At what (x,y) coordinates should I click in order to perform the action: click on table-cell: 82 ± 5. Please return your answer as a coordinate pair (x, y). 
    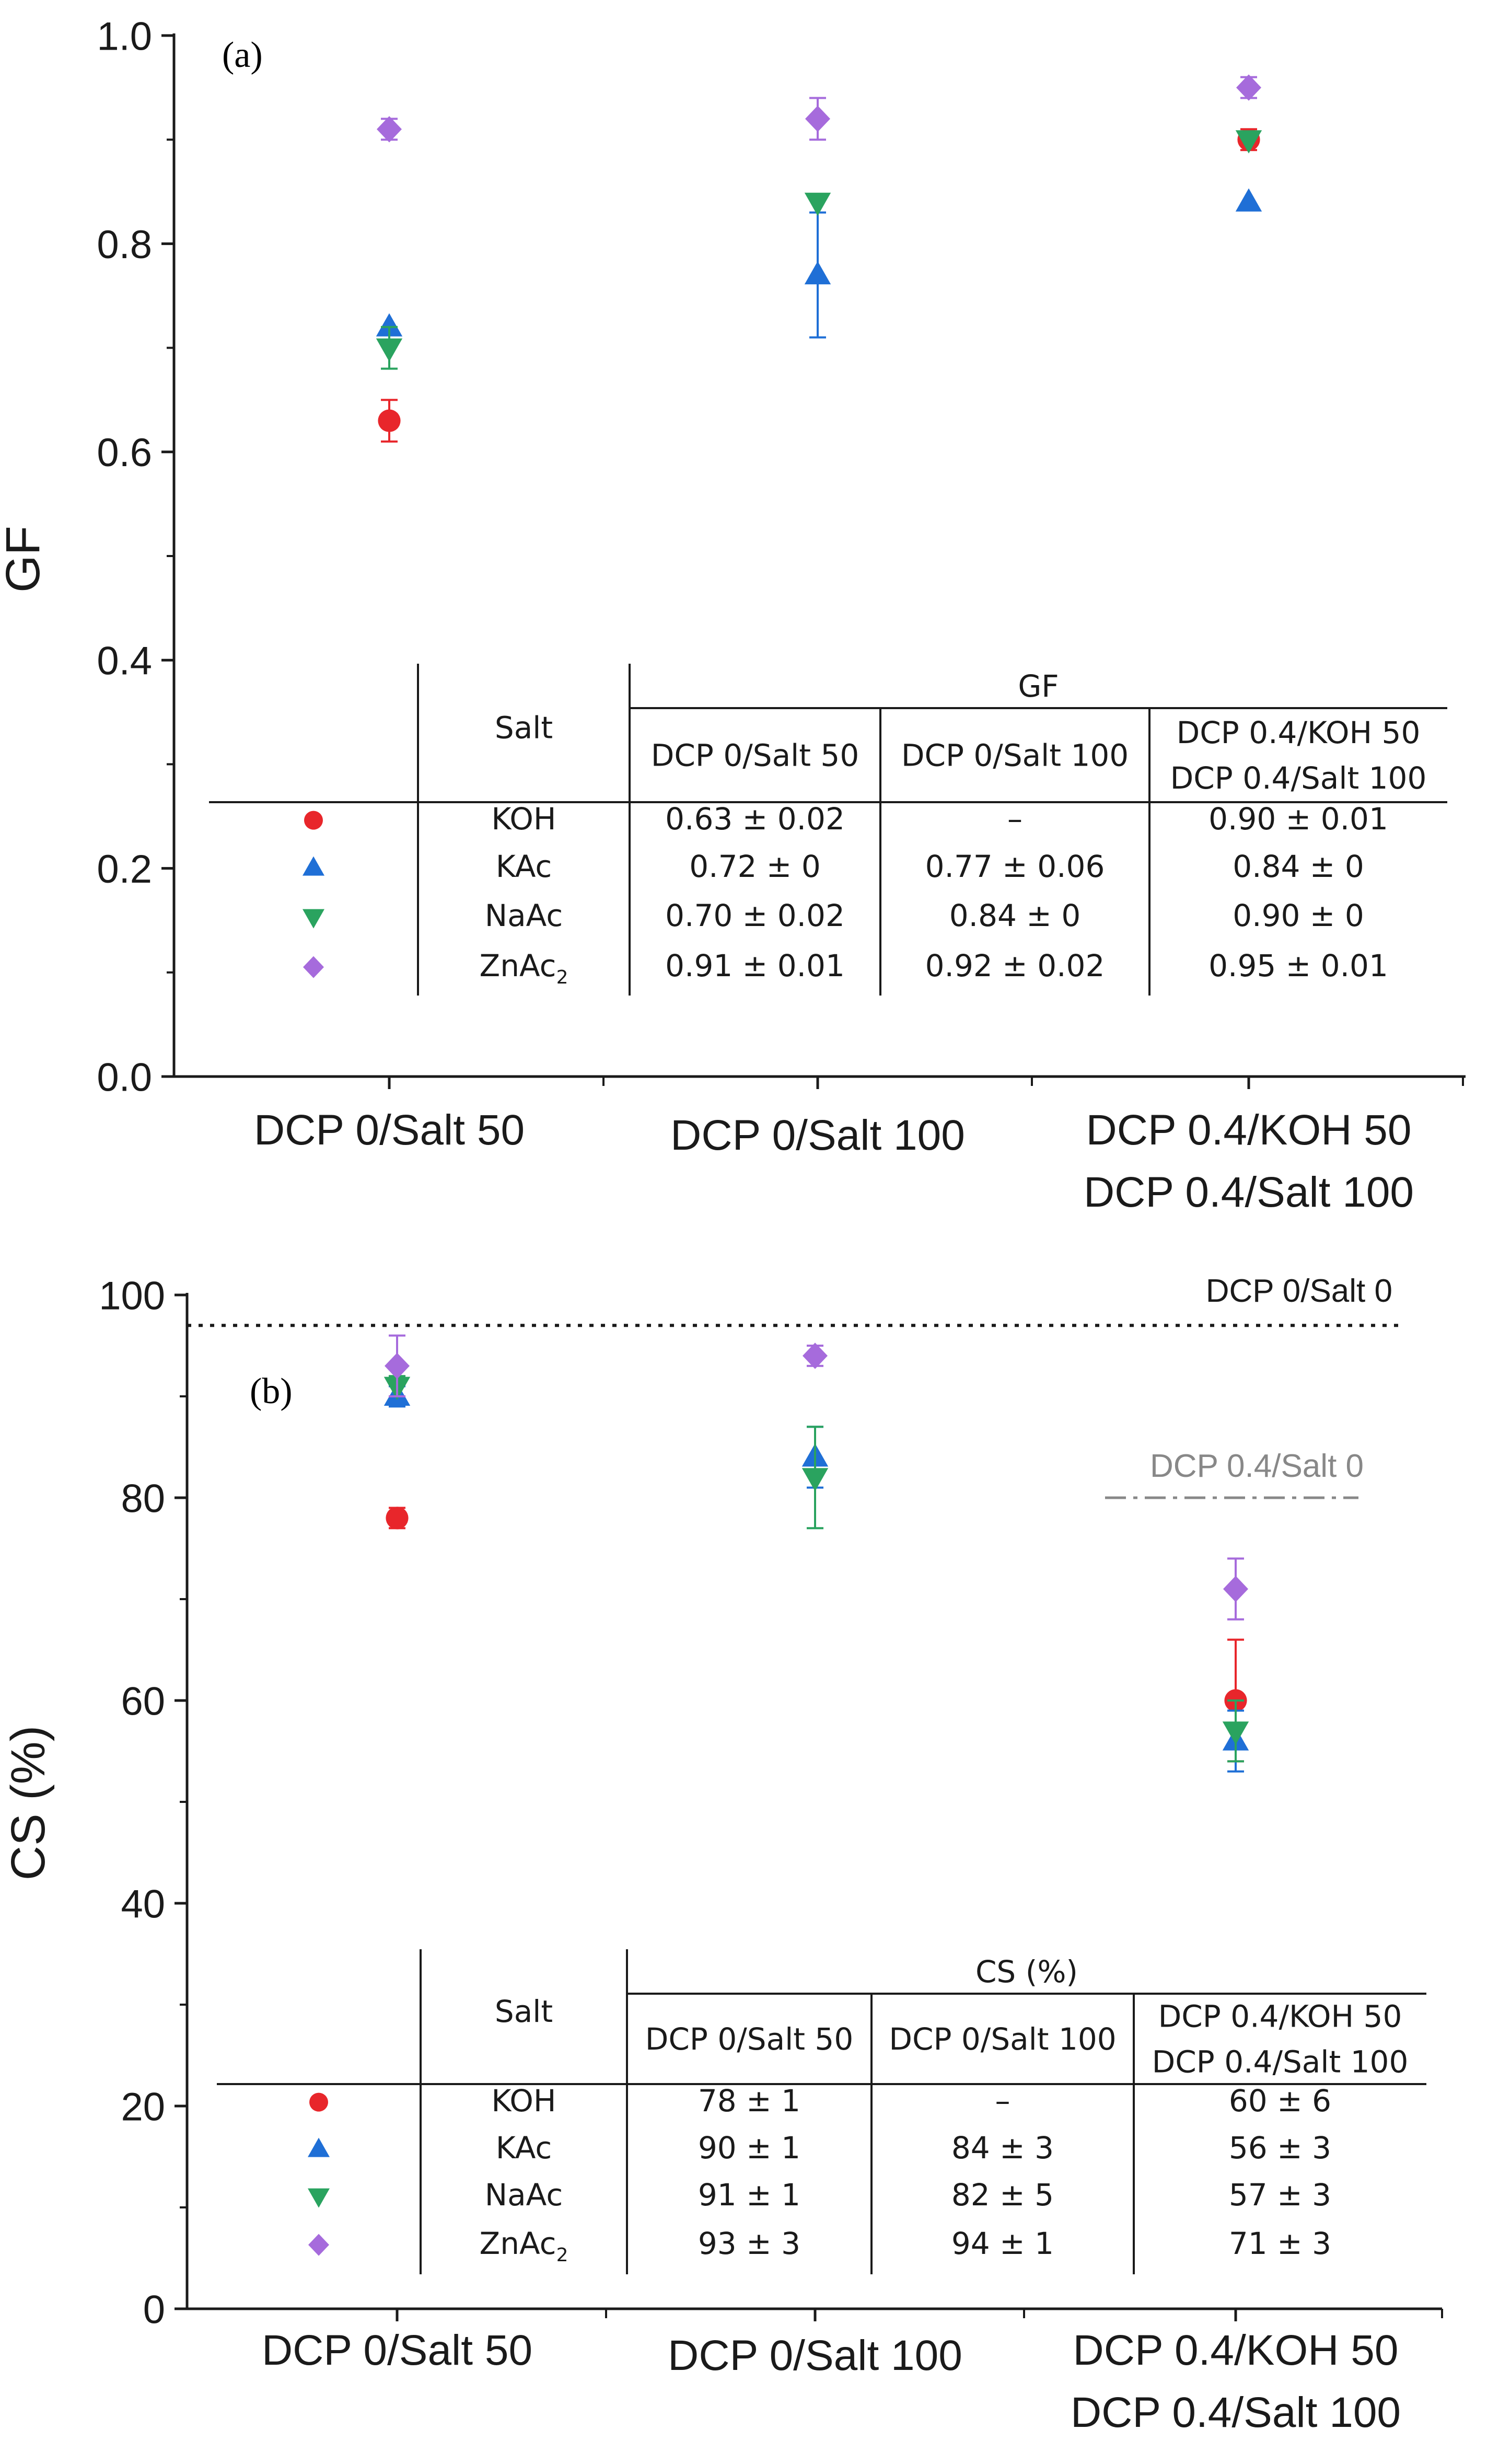
    Looking at the image, I should click on (1003, 2195).